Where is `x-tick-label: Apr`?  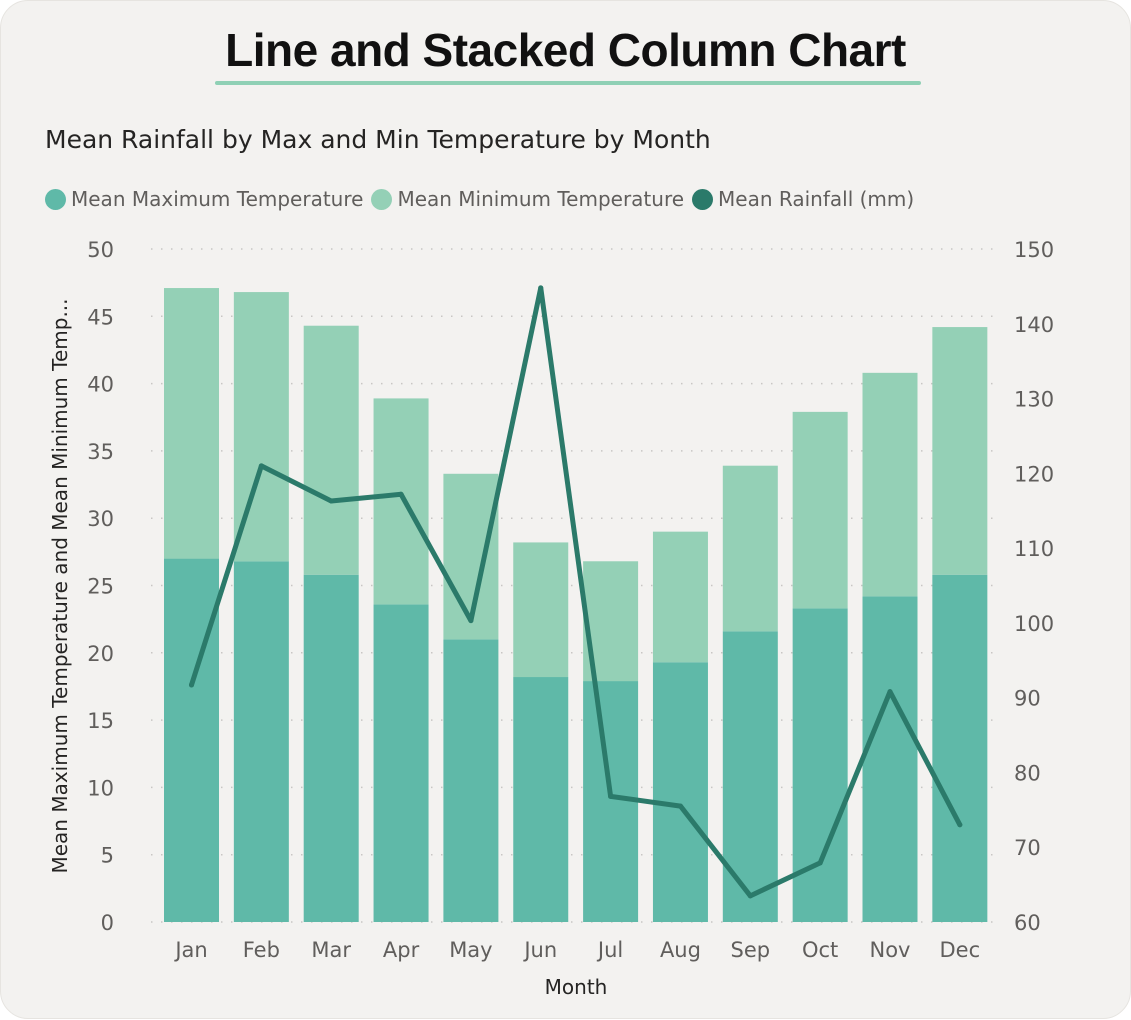 x-tick-label: Apr is located at coordinates (401, 950).